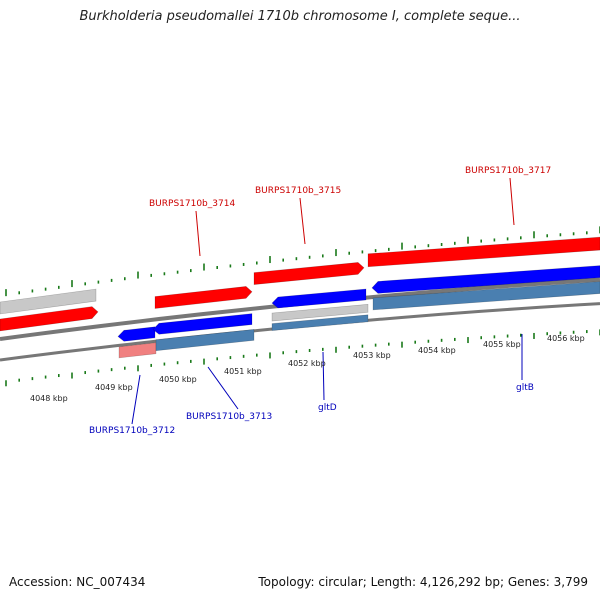 The width and height of the screenshot is (600, 600). Describe the element at coordinates (243, 371) in the screenshot. I see `tick-label: 4051 kbp` at that location.